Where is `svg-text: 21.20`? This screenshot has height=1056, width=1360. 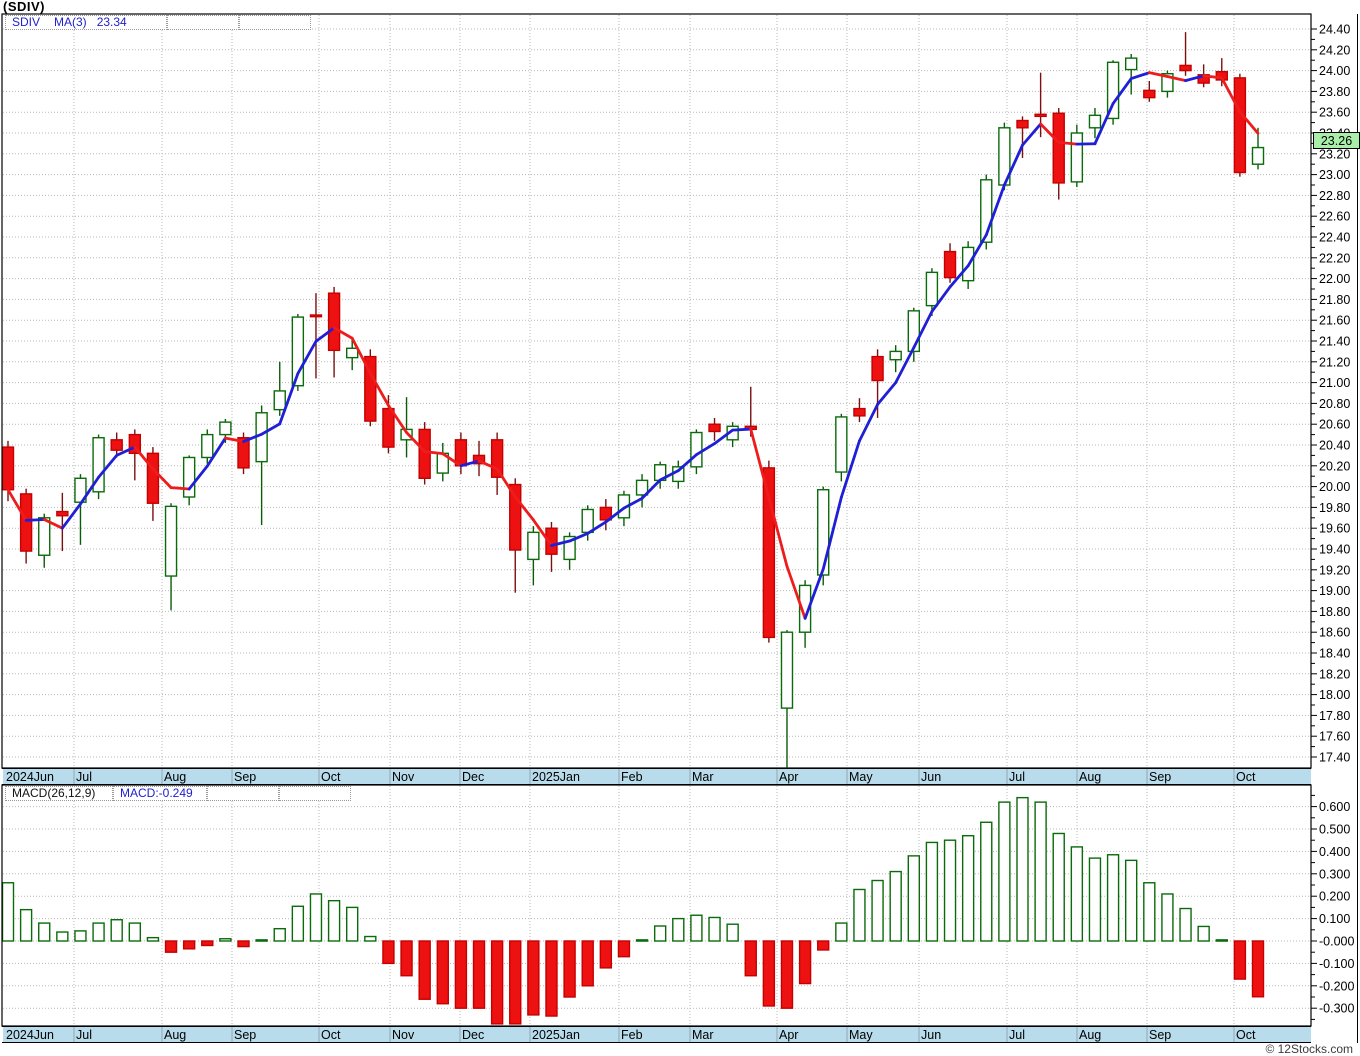 svg-text: 21.20 is located at coordinates (1334, 362).